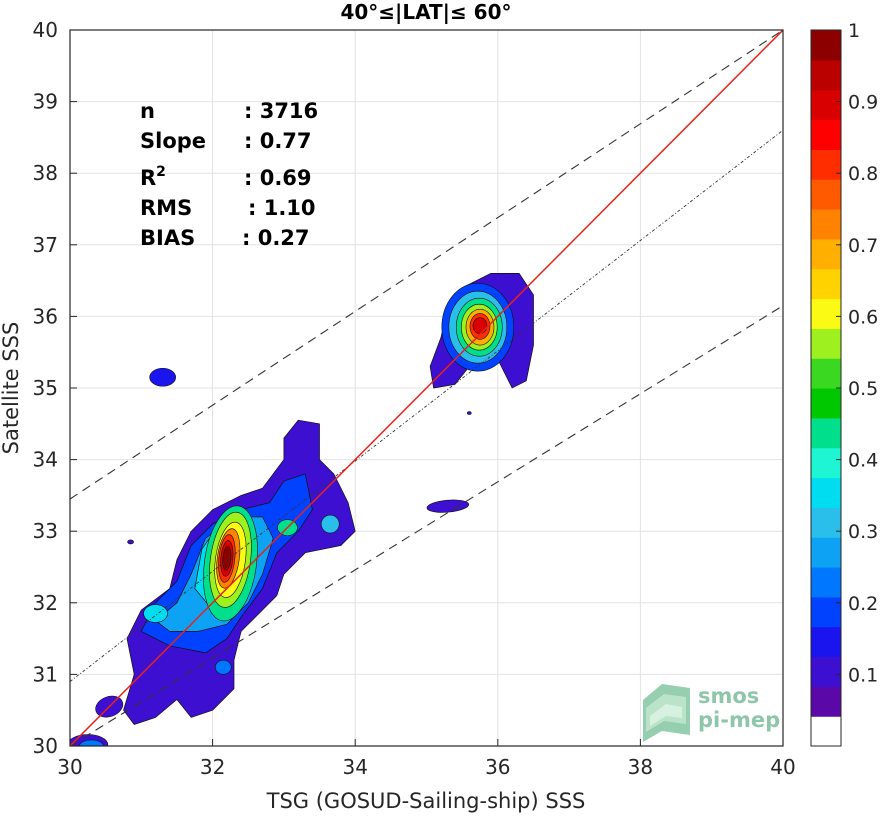  Describe the element at coordinates (173, 141) in the screenshot. I see `stat-slope-label: Slope` at that location.